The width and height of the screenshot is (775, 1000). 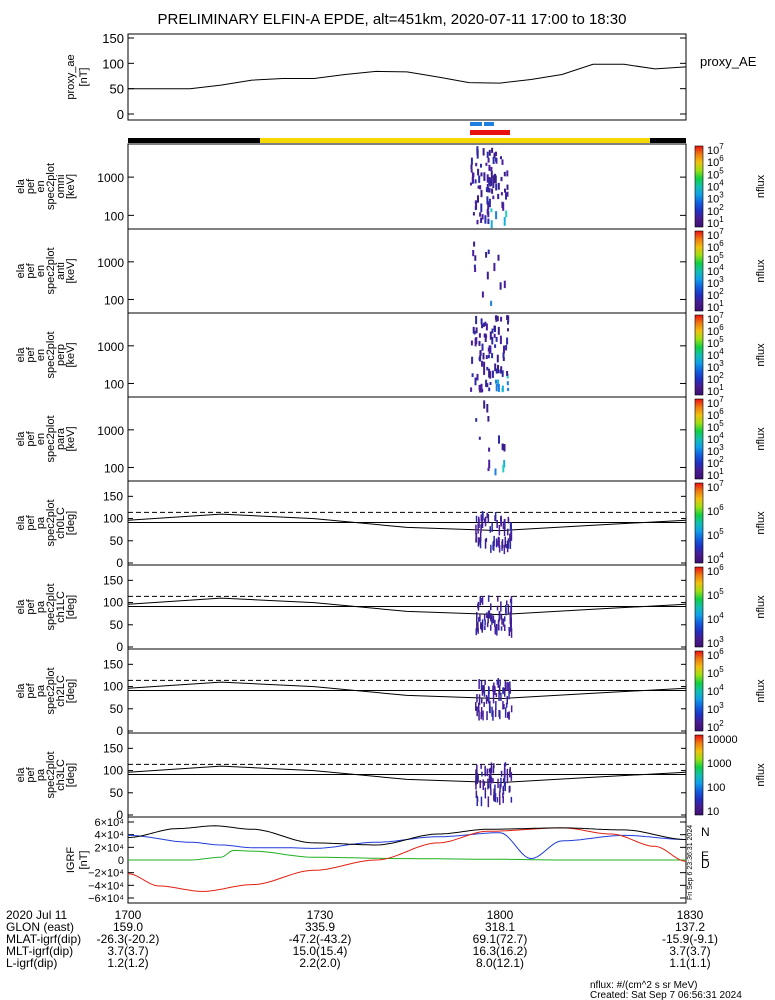 I want to click on colorbar-tick-label: 106, so click(x=715, y=510).